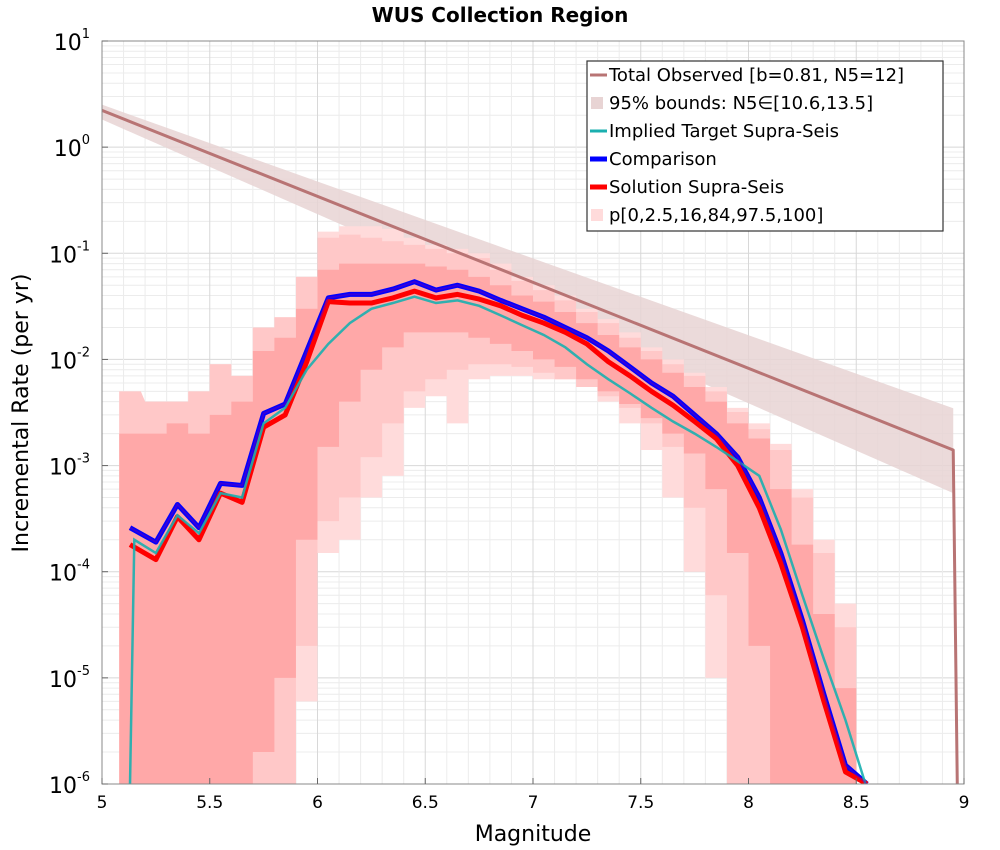 This screenshot has height=850, width=1000. What do you see at coordinates (209, 803) in the screenshot?
I see `x-tick-label: 5.5` at bounding box center [209, 803].